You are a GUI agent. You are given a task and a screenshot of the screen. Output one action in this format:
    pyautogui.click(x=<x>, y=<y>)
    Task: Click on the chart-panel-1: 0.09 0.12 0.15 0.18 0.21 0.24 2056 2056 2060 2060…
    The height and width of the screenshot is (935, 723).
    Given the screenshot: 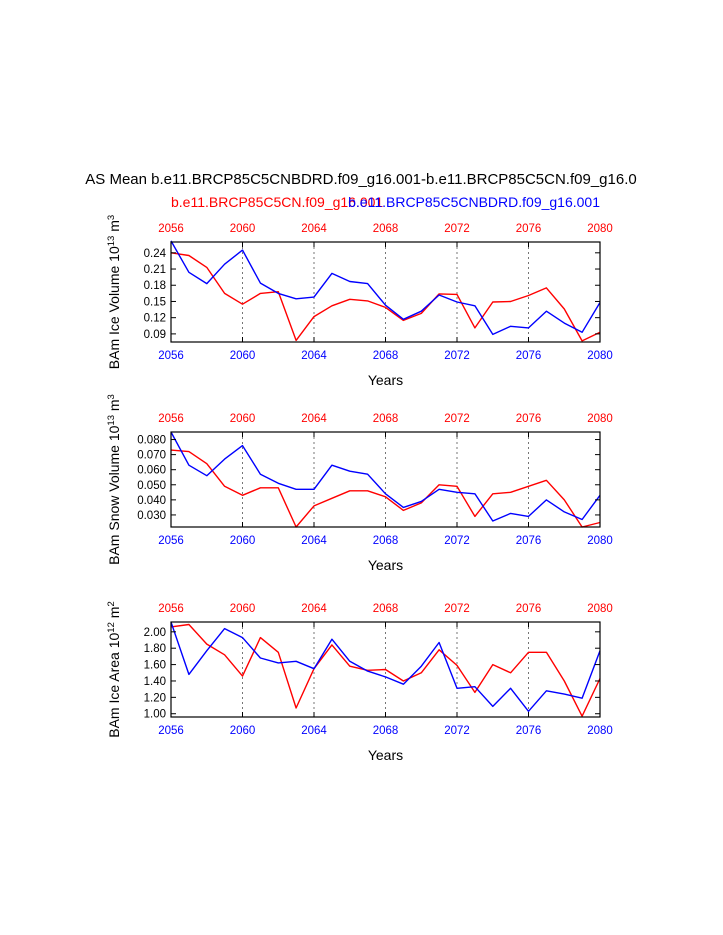 What is the action you would take?
    pyautogui.click(x=359, y=301)
    